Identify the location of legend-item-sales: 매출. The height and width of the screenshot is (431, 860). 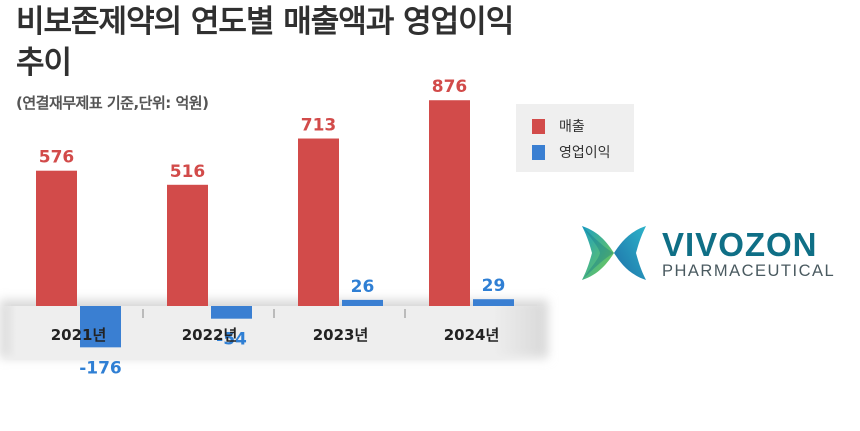
(558, 126).